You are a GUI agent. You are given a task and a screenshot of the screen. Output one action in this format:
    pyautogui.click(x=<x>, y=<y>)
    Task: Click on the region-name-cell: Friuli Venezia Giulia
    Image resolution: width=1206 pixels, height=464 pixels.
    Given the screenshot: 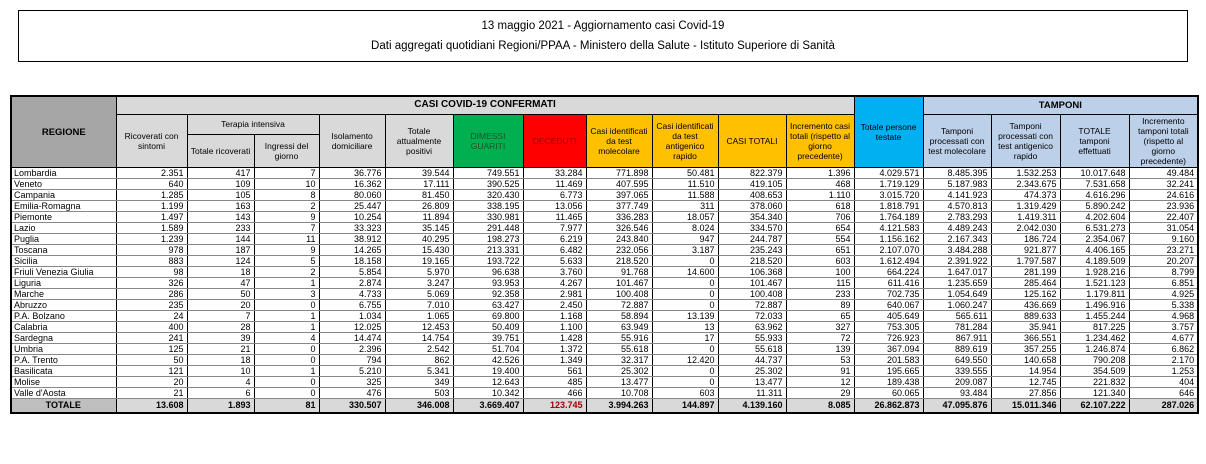 What is the action you would take?
    pyautogui.click(x=63, y=272)
    